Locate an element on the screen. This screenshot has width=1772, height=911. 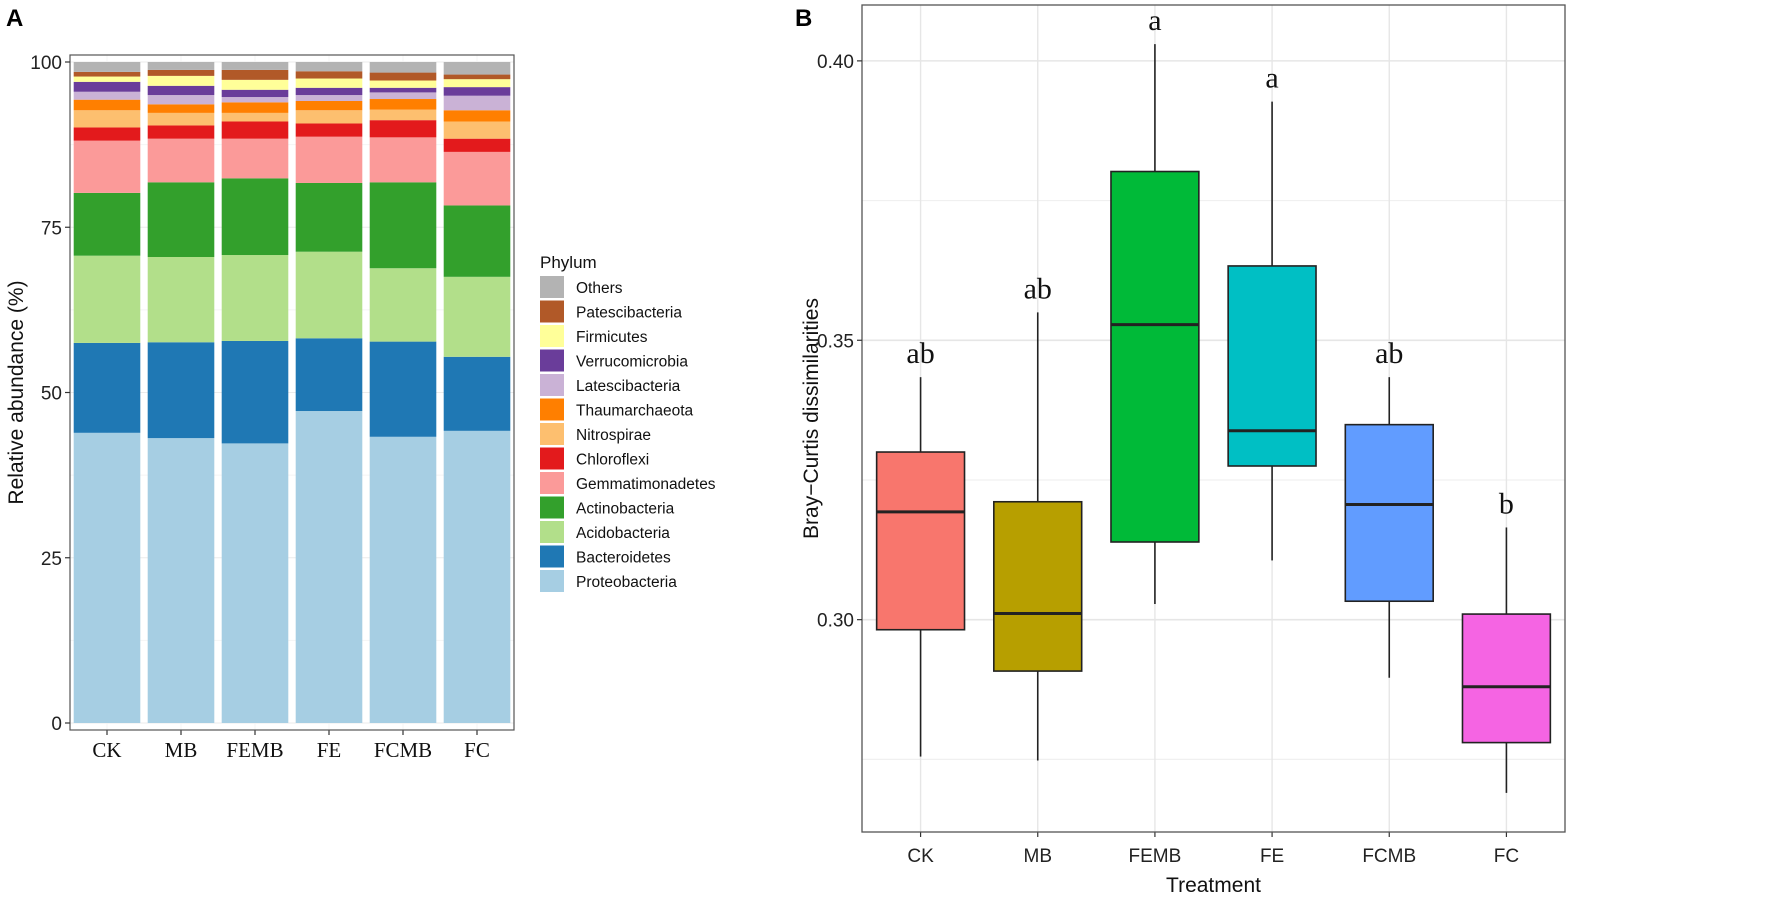
legend-label: Actinobacteria is located at coordinates (625, 509).